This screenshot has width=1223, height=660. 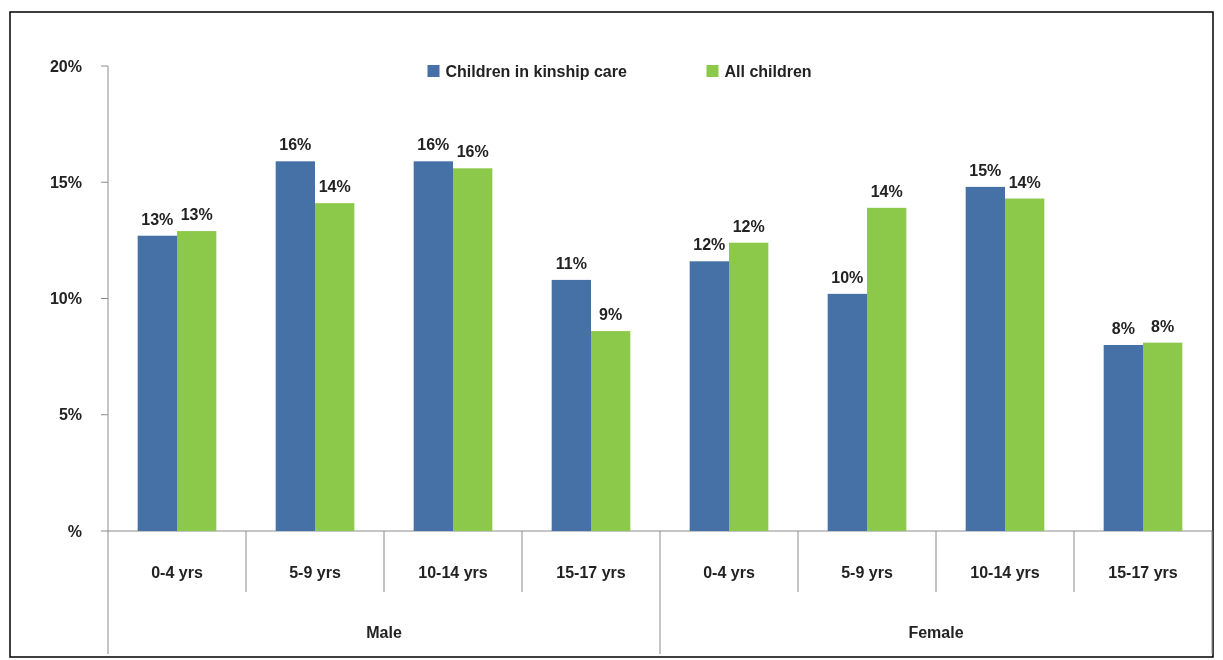 I want to click on data-label: 11%, so click(x=571, y=263).